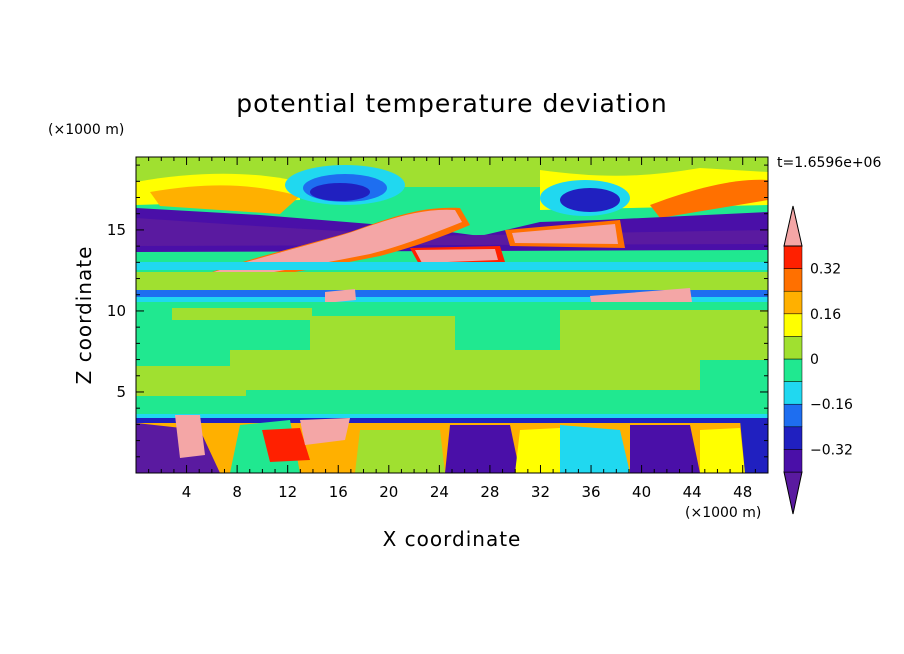 The height and width of the screenshot is (654, 904). What do you see at coordinates (723, 513) in the screenshot?
I see `x-unit-label: (×1000 m)` at bounding box center [723, 513].